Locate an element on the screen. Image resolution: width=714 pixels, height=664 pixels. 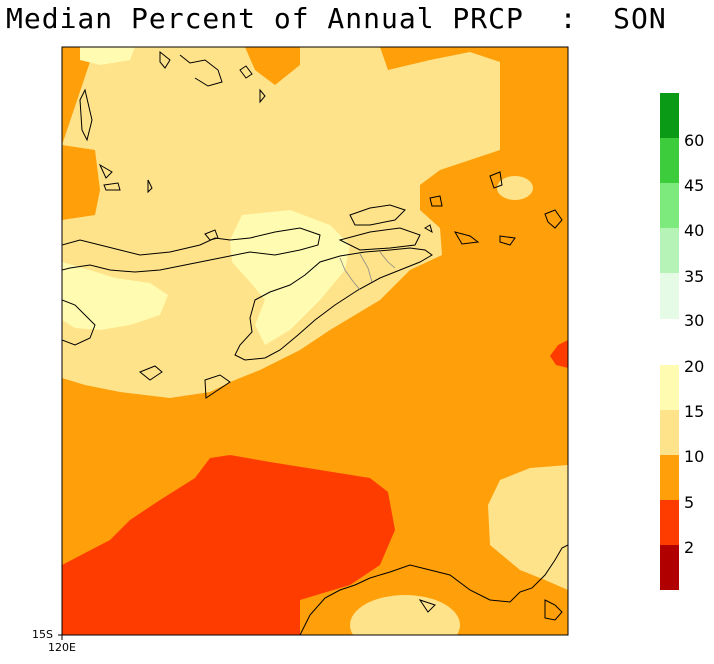
colorbar-dry-label-1: 15 is located at coordinates (694, 411).